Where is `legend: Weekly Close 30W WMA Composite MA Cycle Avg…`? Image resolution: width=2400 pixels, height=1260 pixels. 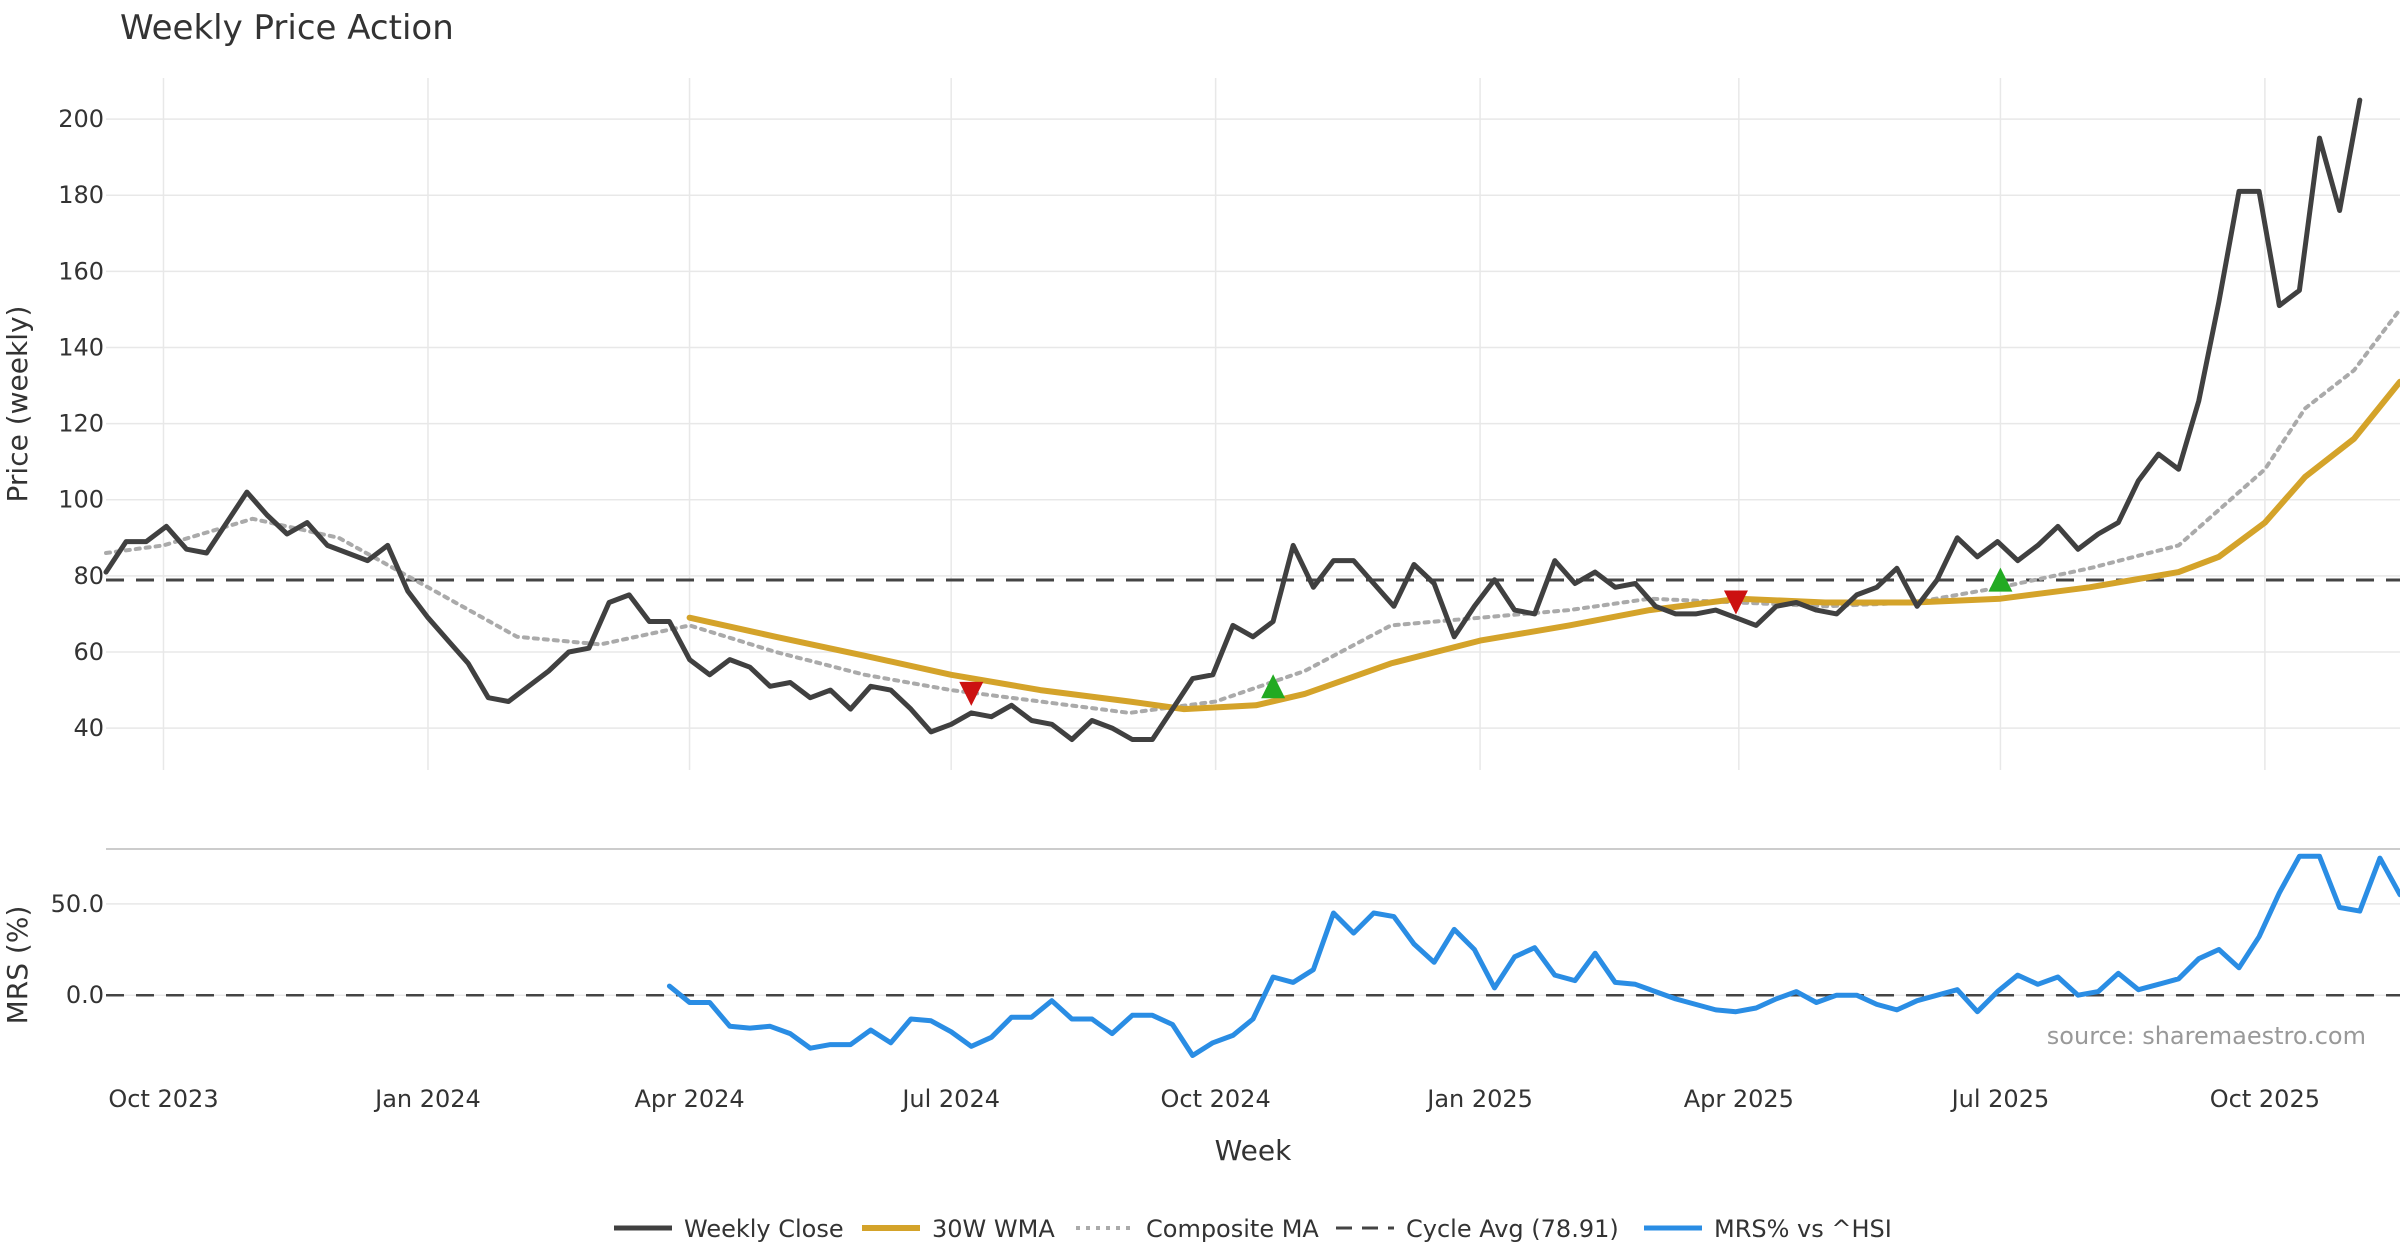
legend: Weekly Close 30W WMA Composite MA Cycle Avg… is located at coordinates (1253, 1229).